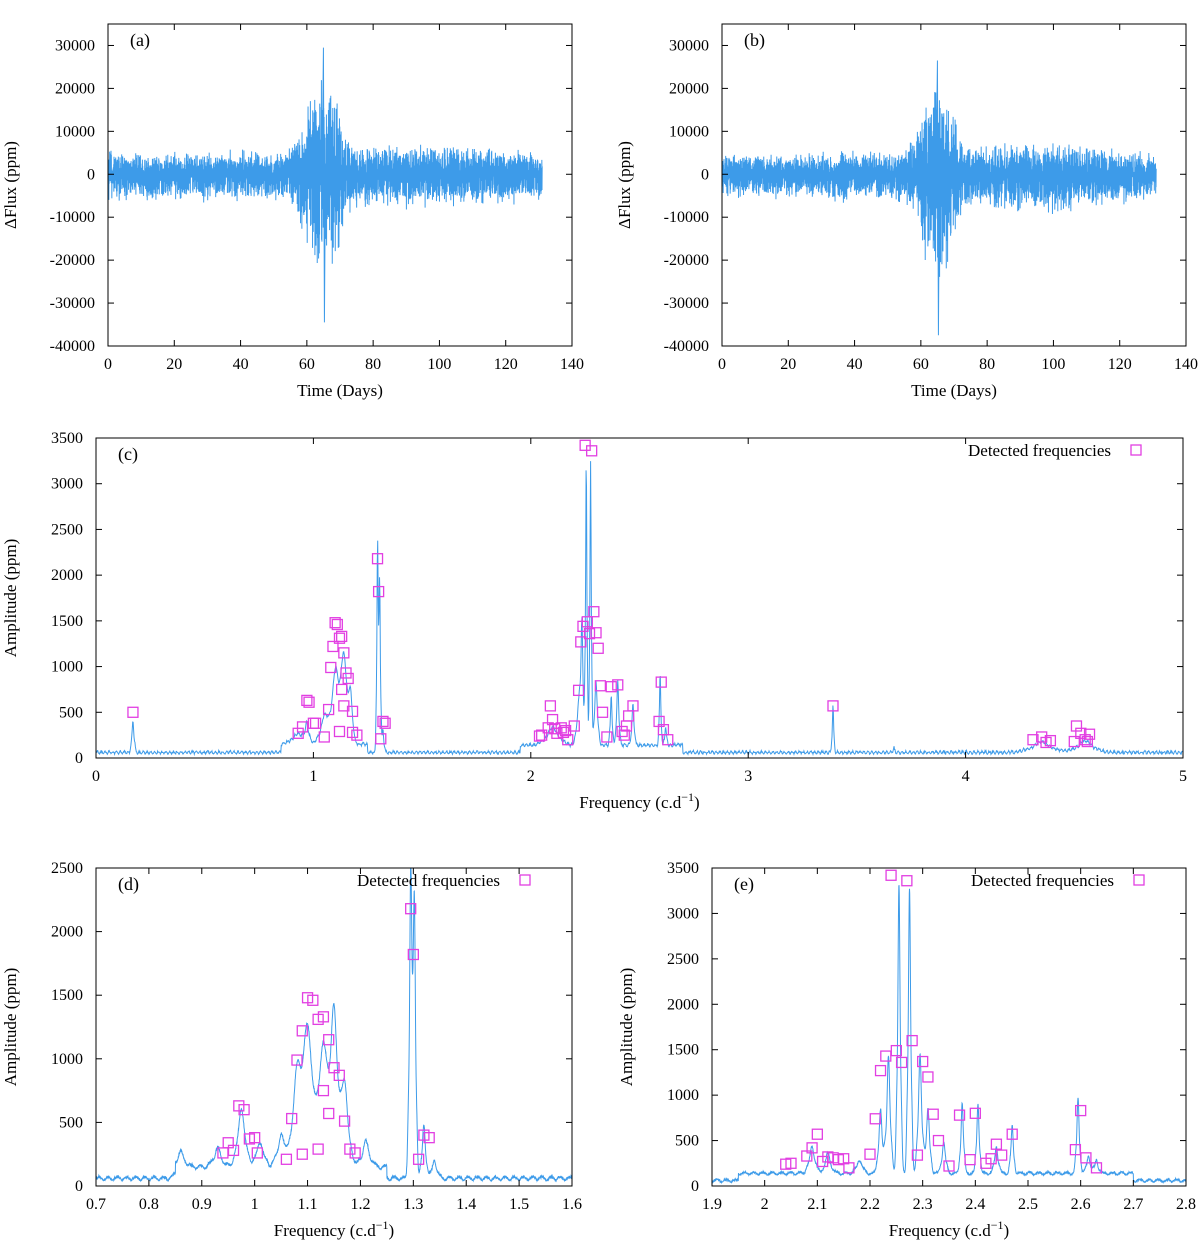  Describe the element at coordinates (686, 303) in the screenshot. I see `y-tick-label: -30000` at that location.